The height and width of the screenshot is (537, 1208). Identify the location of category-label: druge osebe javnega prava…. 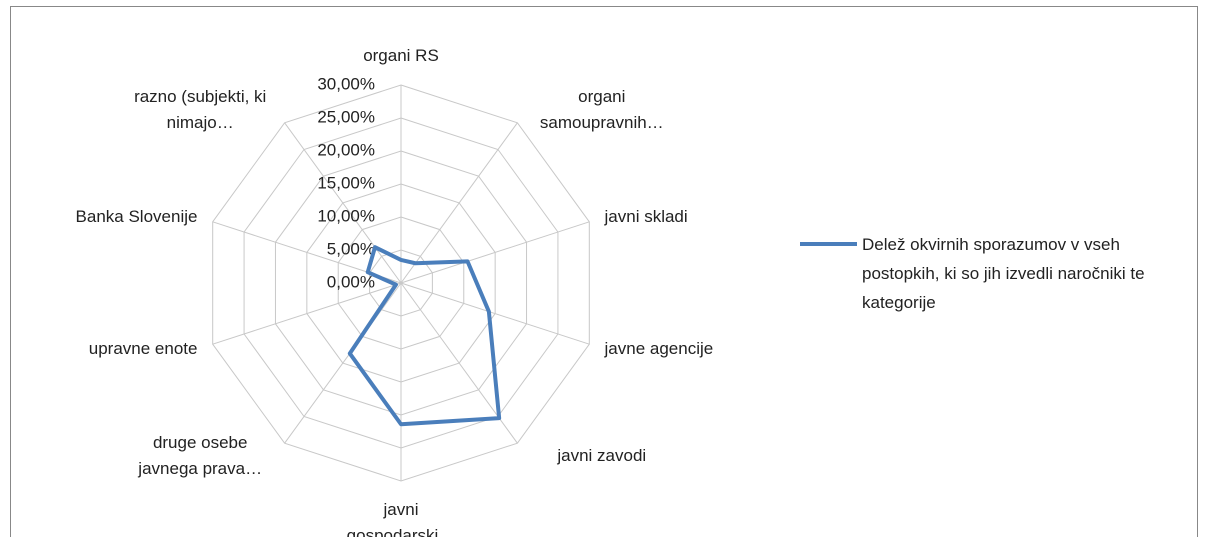
(200, 456).